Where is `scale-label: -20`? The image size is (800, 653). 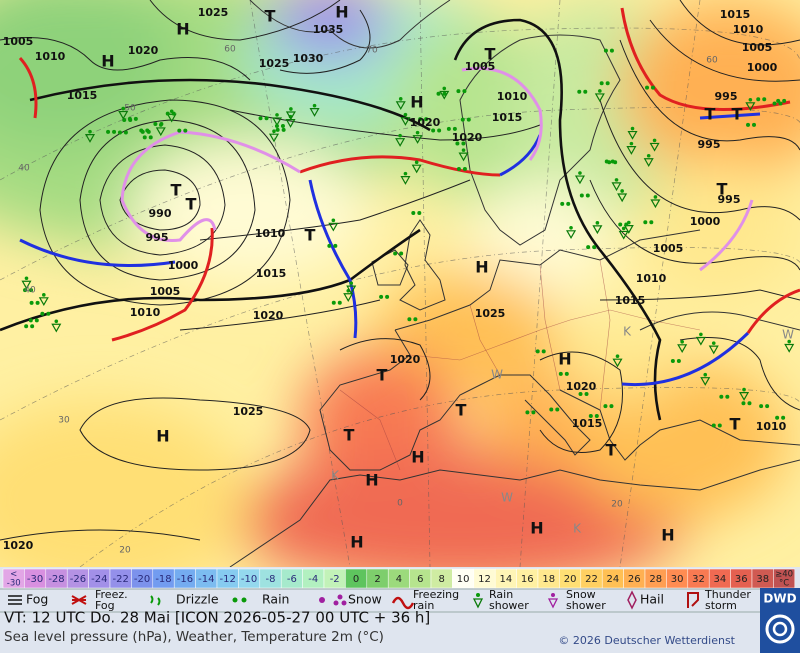
scale-label: -20 is located at coordinates (142, 579).